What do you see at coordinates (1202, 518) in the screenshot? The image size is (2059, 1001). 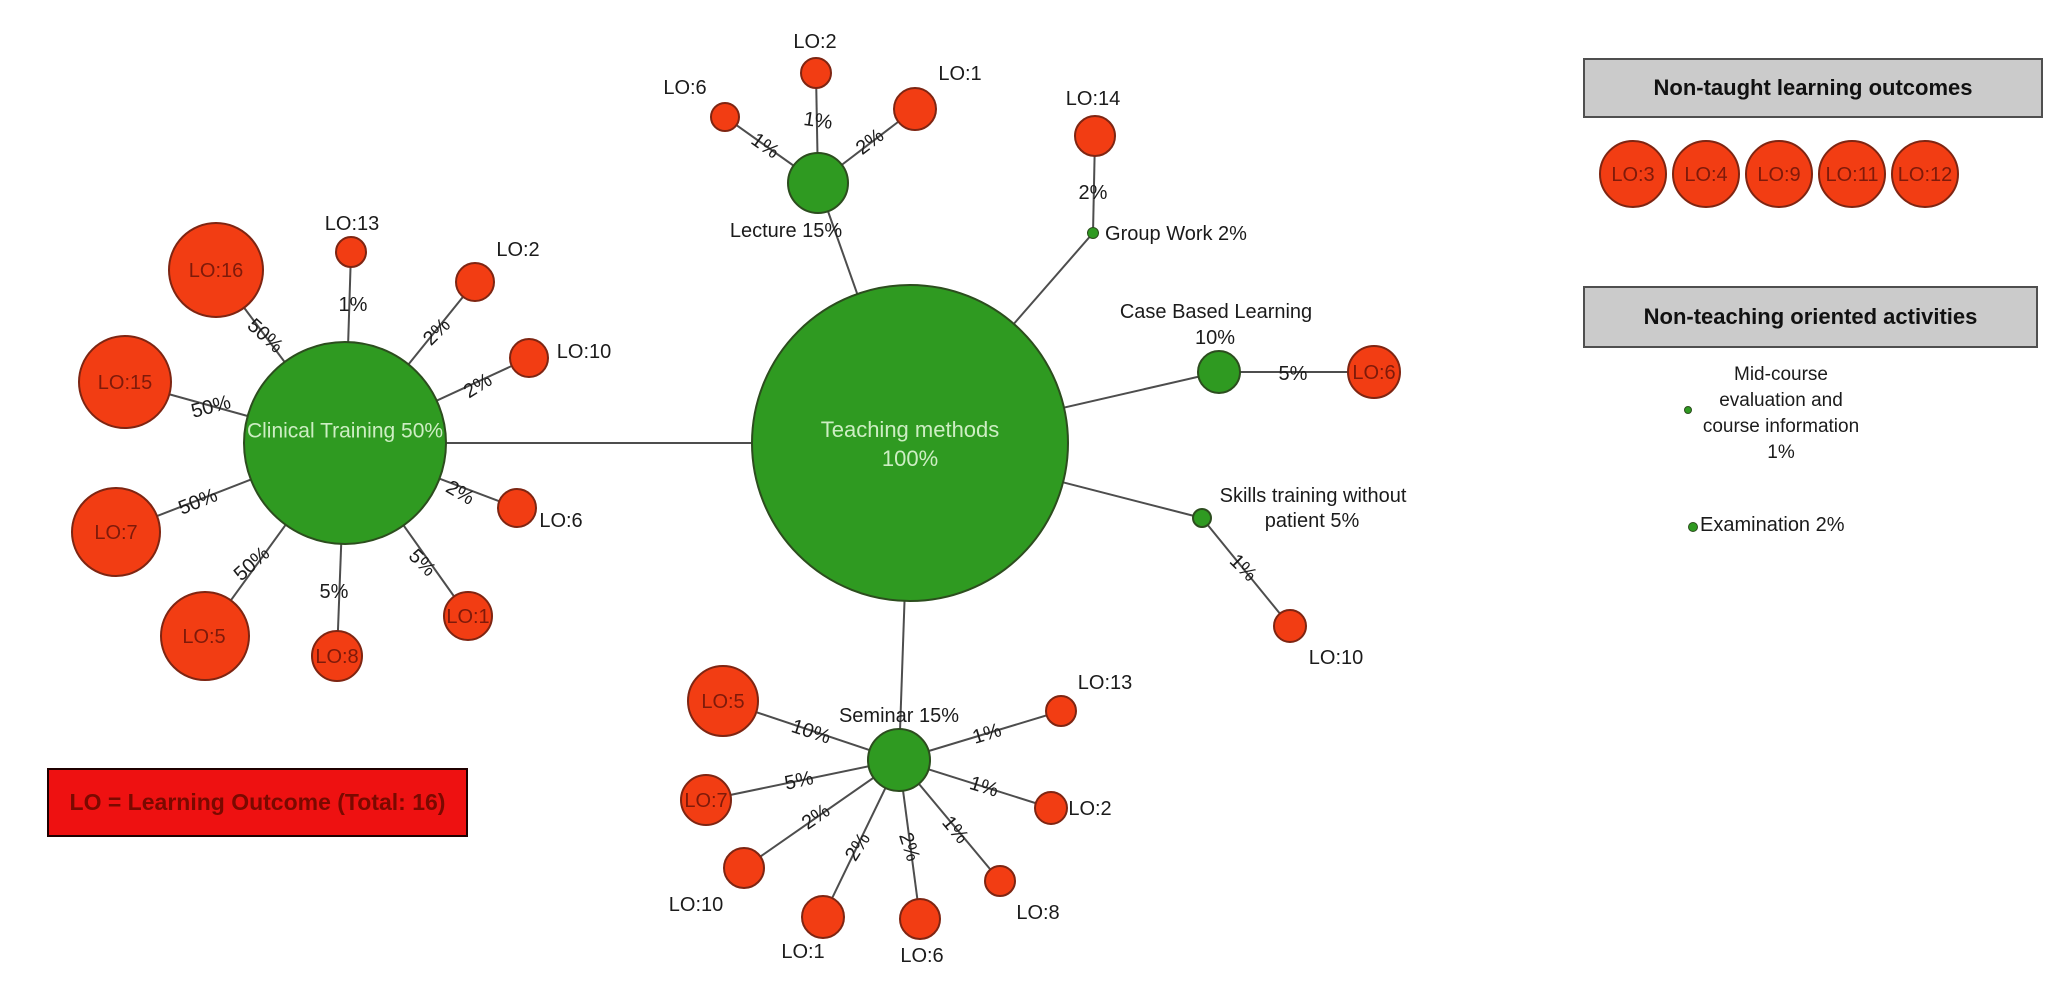 I see `node-skills-training` at bounding box center [1202, 518].